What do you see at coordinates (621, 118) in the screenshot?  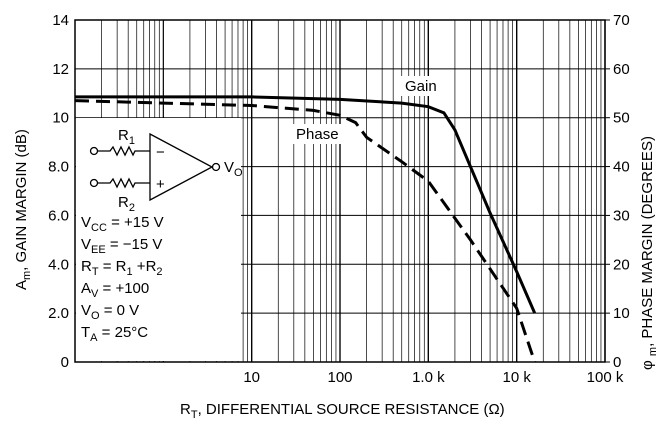 I see `y2-tick-label: 50` at bounding box center [621, 118].